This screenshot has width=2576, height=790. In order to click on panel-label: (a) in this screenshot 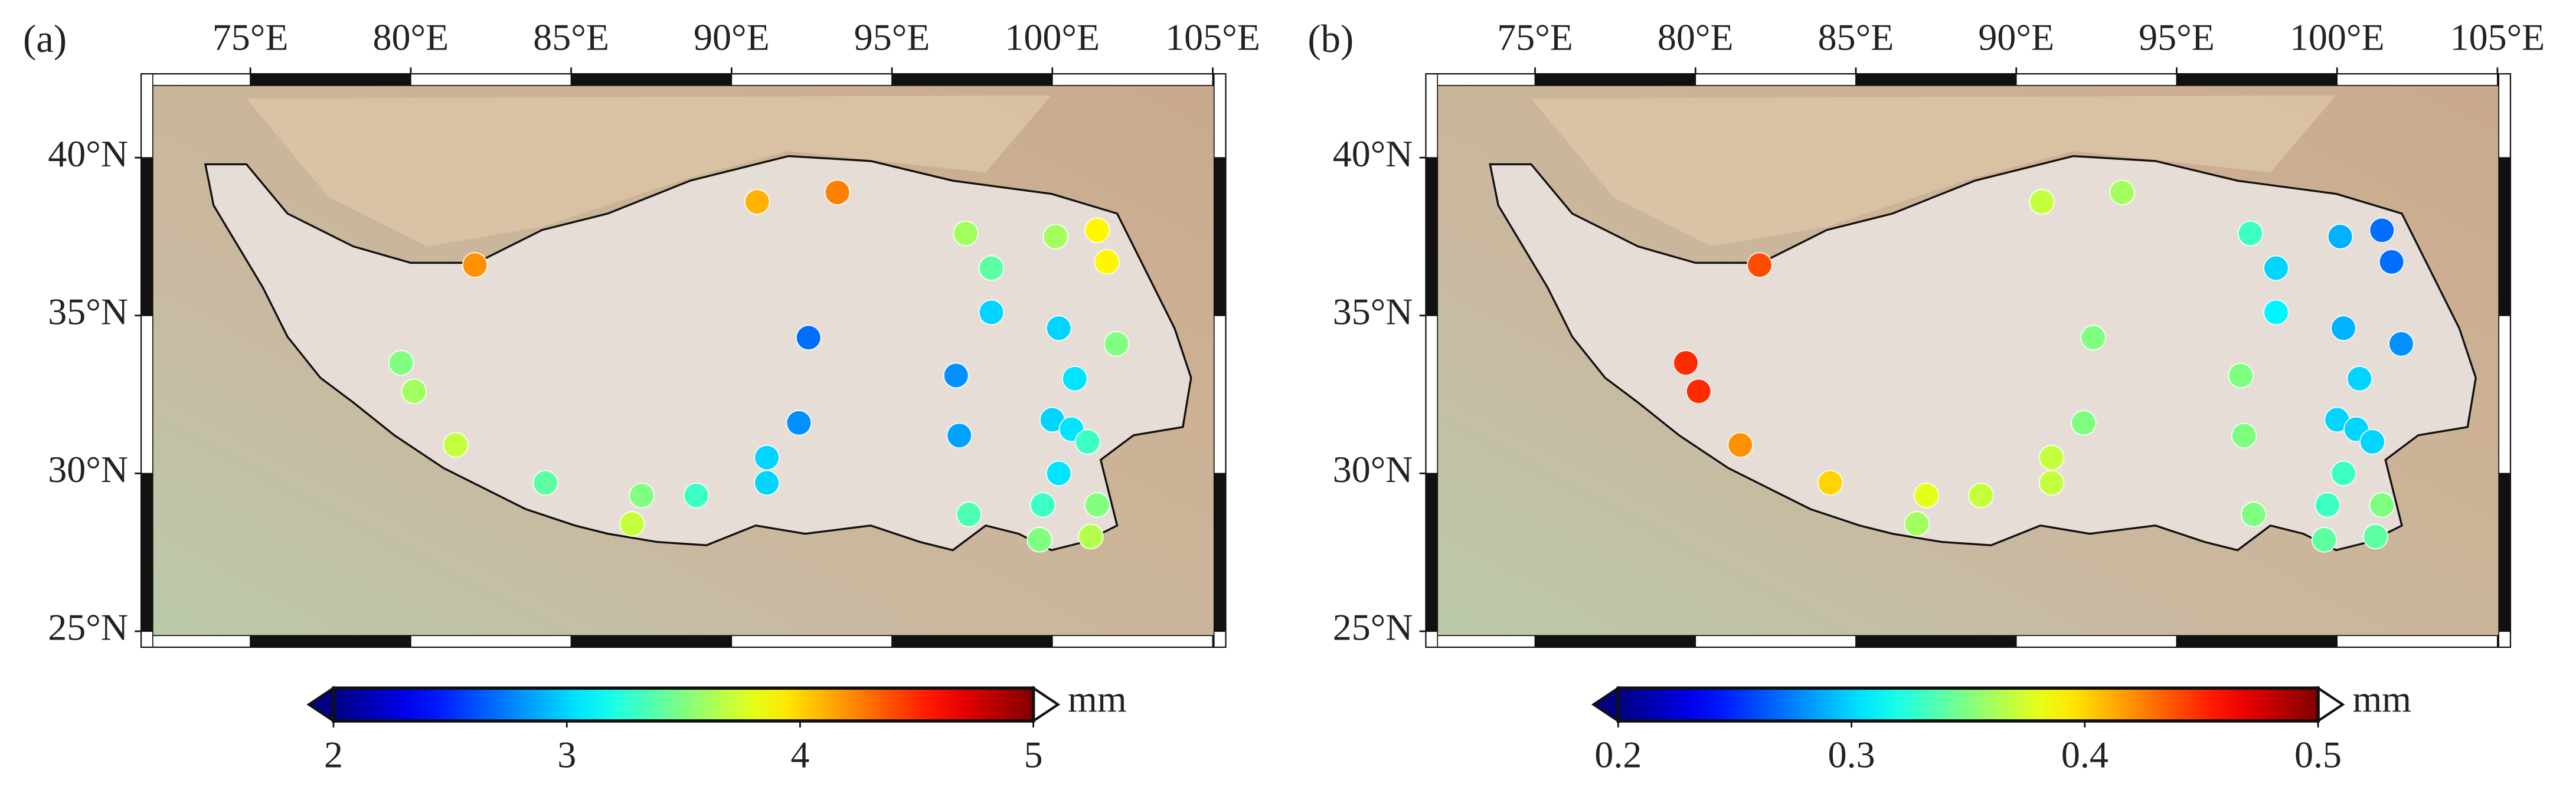, I will do `click(45, 39)`.